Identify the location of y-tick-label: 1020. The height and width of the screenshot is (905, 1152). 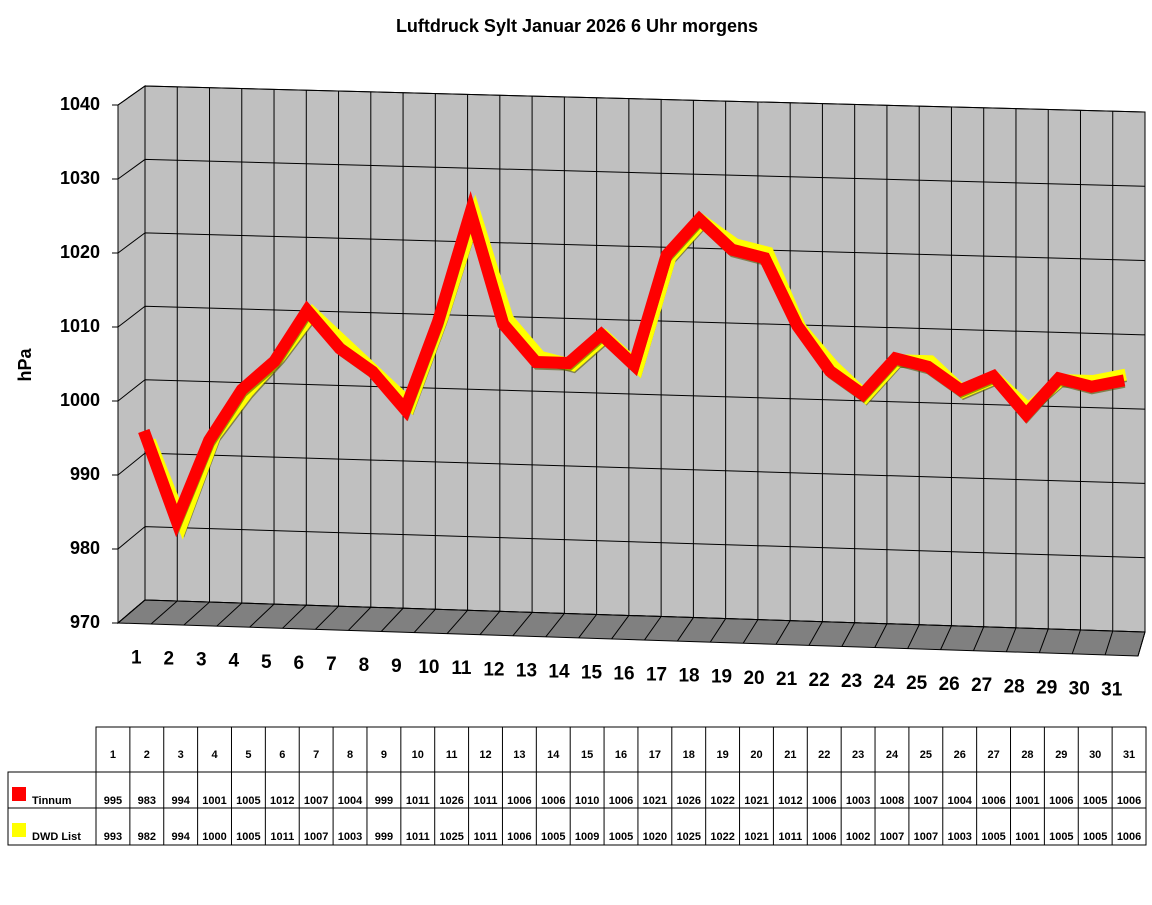
(80, 252).